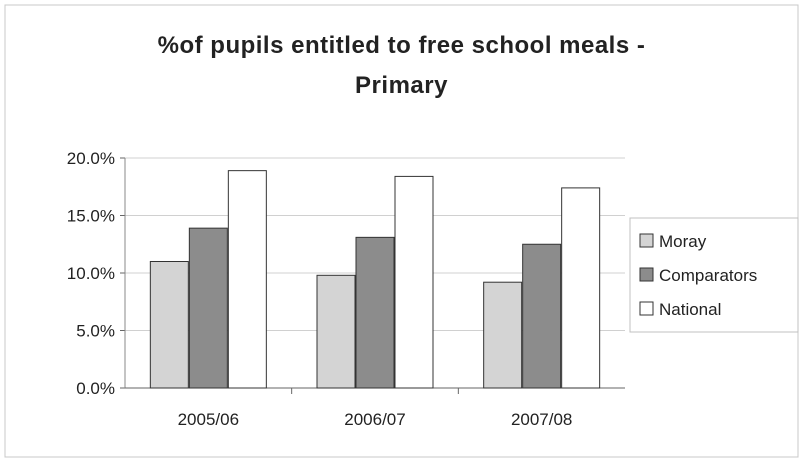  Describe the element at coordinates (708, 275) in the screenshot. I see `legend-label: Comparators` at that location.